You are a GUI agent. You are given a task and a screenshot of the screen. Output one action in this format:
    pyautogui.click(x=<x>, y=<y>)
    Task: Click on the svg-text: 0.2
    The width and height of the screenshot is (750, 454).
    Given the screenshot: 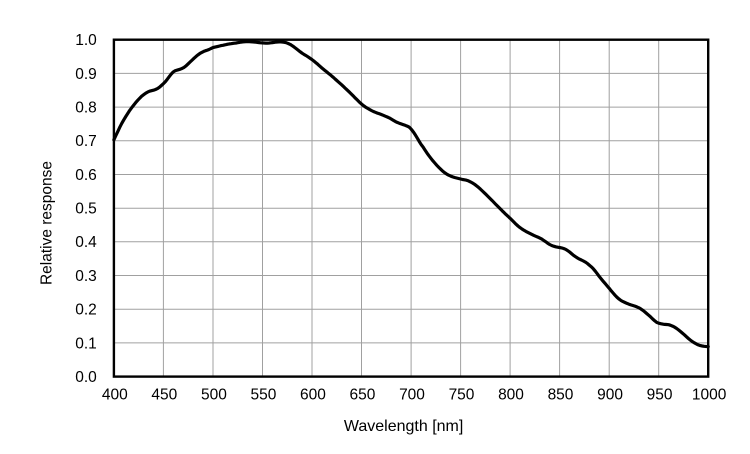 What is the action you would take?
    pyautogui.click(x=86, y=310)
    